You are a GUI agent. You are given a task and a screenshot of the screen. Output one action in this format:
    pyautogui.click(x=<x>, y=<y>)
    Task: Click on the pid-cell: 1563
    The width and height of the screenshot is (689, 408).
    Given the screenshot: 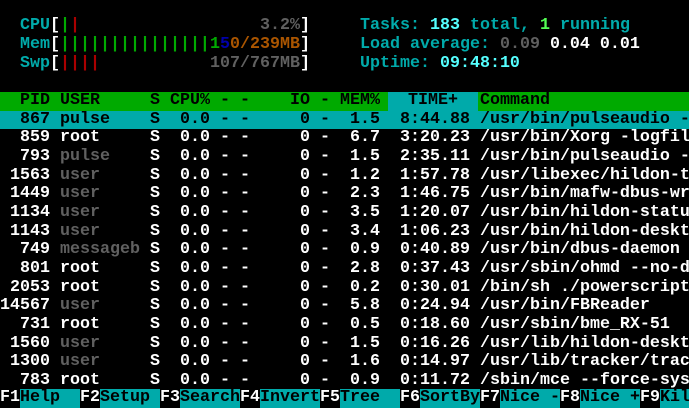 What is the action you would take?
    pyautogui.click(x=30, y=175)
    